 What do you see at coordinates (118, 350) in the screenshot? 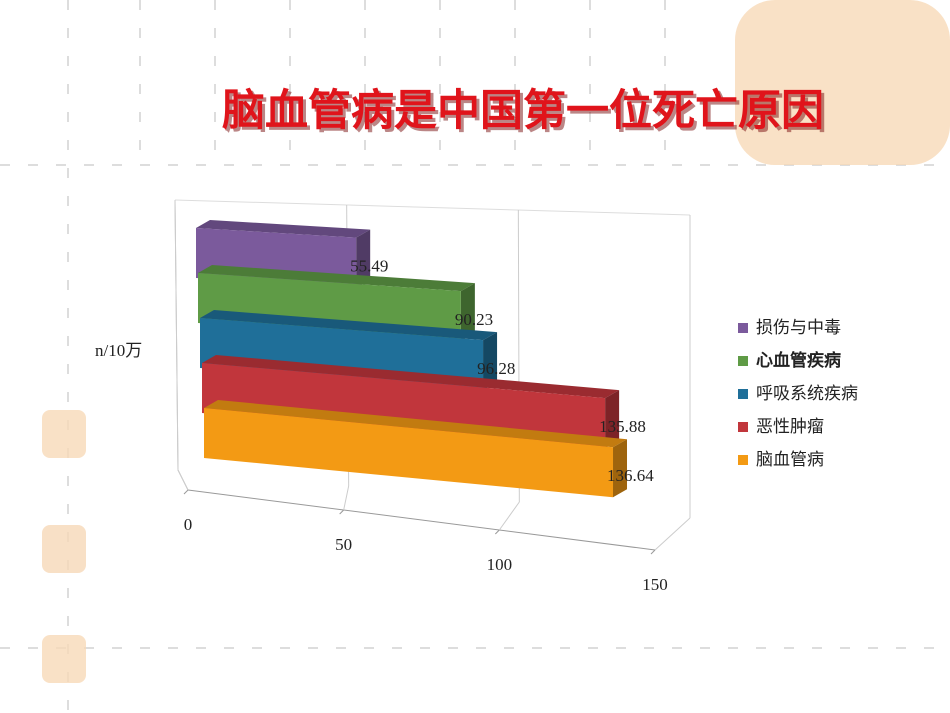
I see `axis-label: n/10万` at bounding box center [118, 350].